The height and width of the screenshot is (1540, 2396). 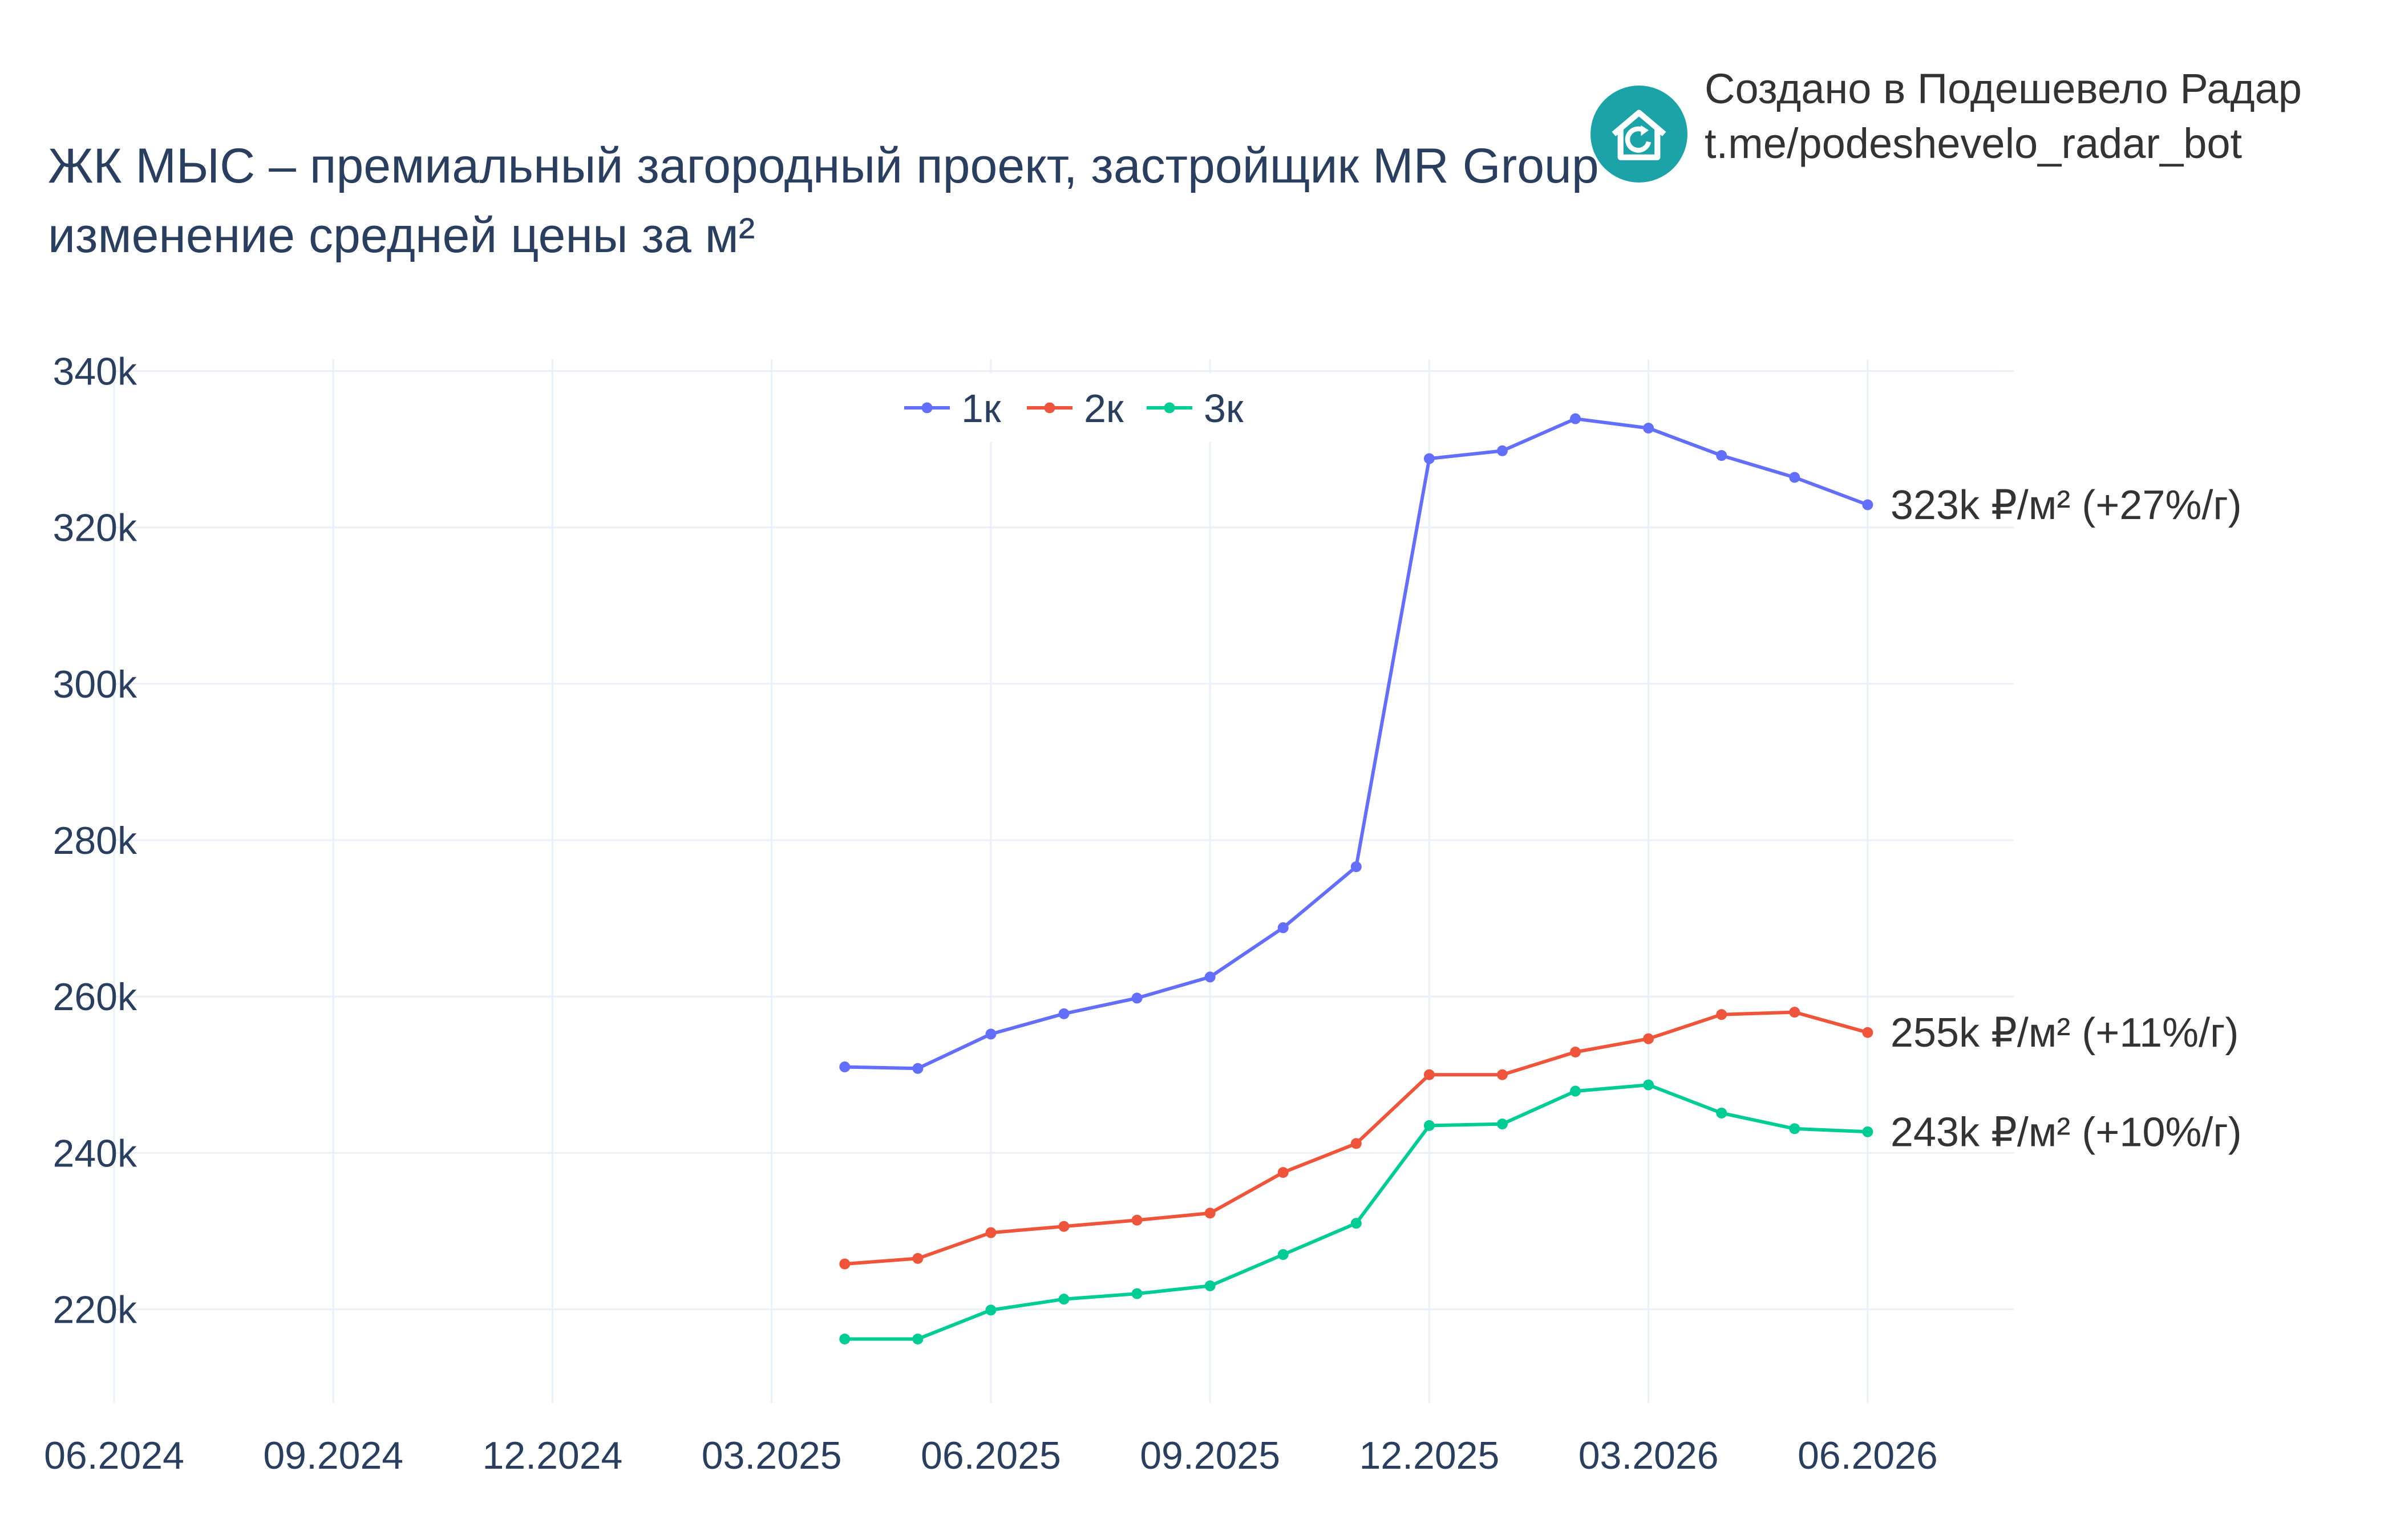 What do you see at coordinates (1356, 1212) in the screenshot?
I see `series-line-3к` at bounding box center [1356, 1212].